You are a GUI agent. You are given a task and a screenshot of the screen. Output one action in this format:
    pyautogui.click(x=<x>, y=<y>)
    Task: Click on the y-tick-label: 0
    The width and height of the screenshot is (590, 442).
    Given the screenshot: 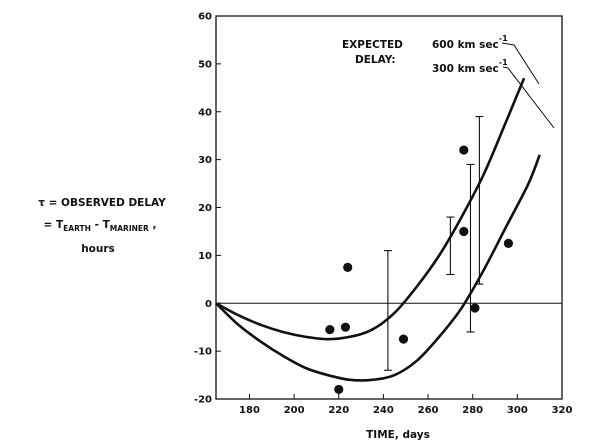 What is the action you would take?
    pyautogui.click(x=208, y=304)
    